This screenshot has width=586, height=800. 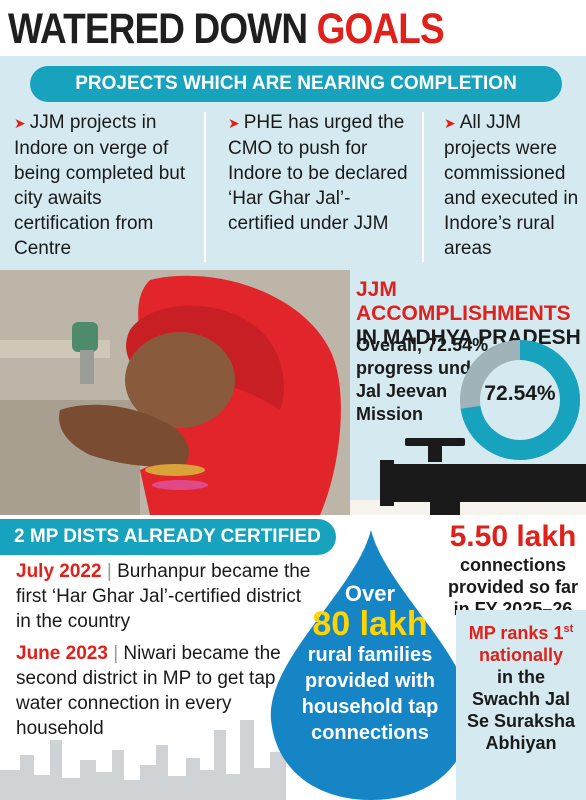 What do you see at coordinates (521, 721) in the screenshot?
I see `rank-text-3: Se Suraksha` at bounding box center [521, 721].